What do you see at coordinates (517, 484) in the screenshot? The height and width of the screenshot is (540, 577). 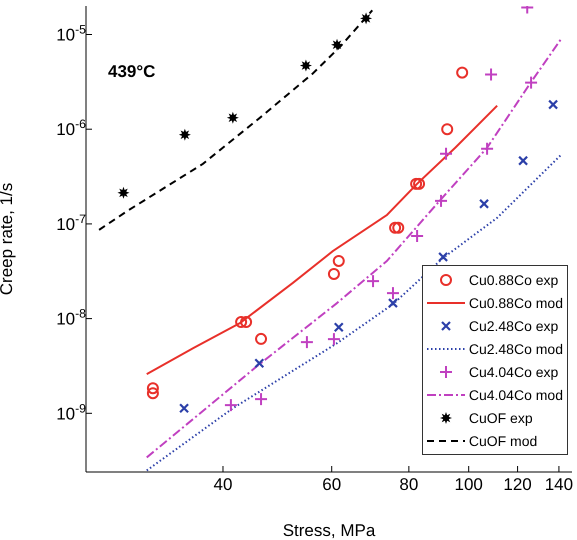 I see `x-tick-label: 120` at bounding box center [517, 484].